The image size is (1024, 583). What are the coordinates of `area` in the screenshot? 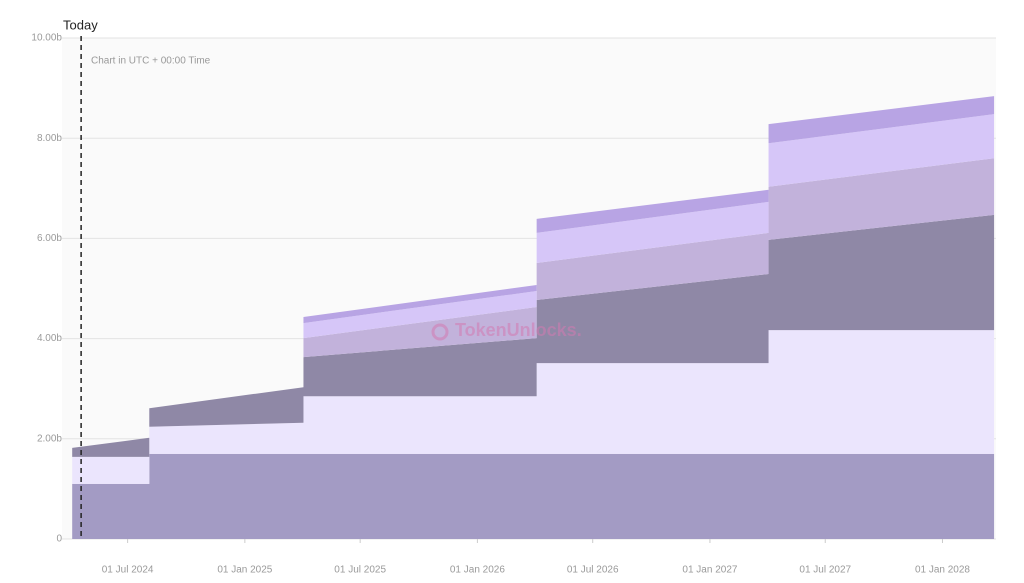 It's located at (533, 496).